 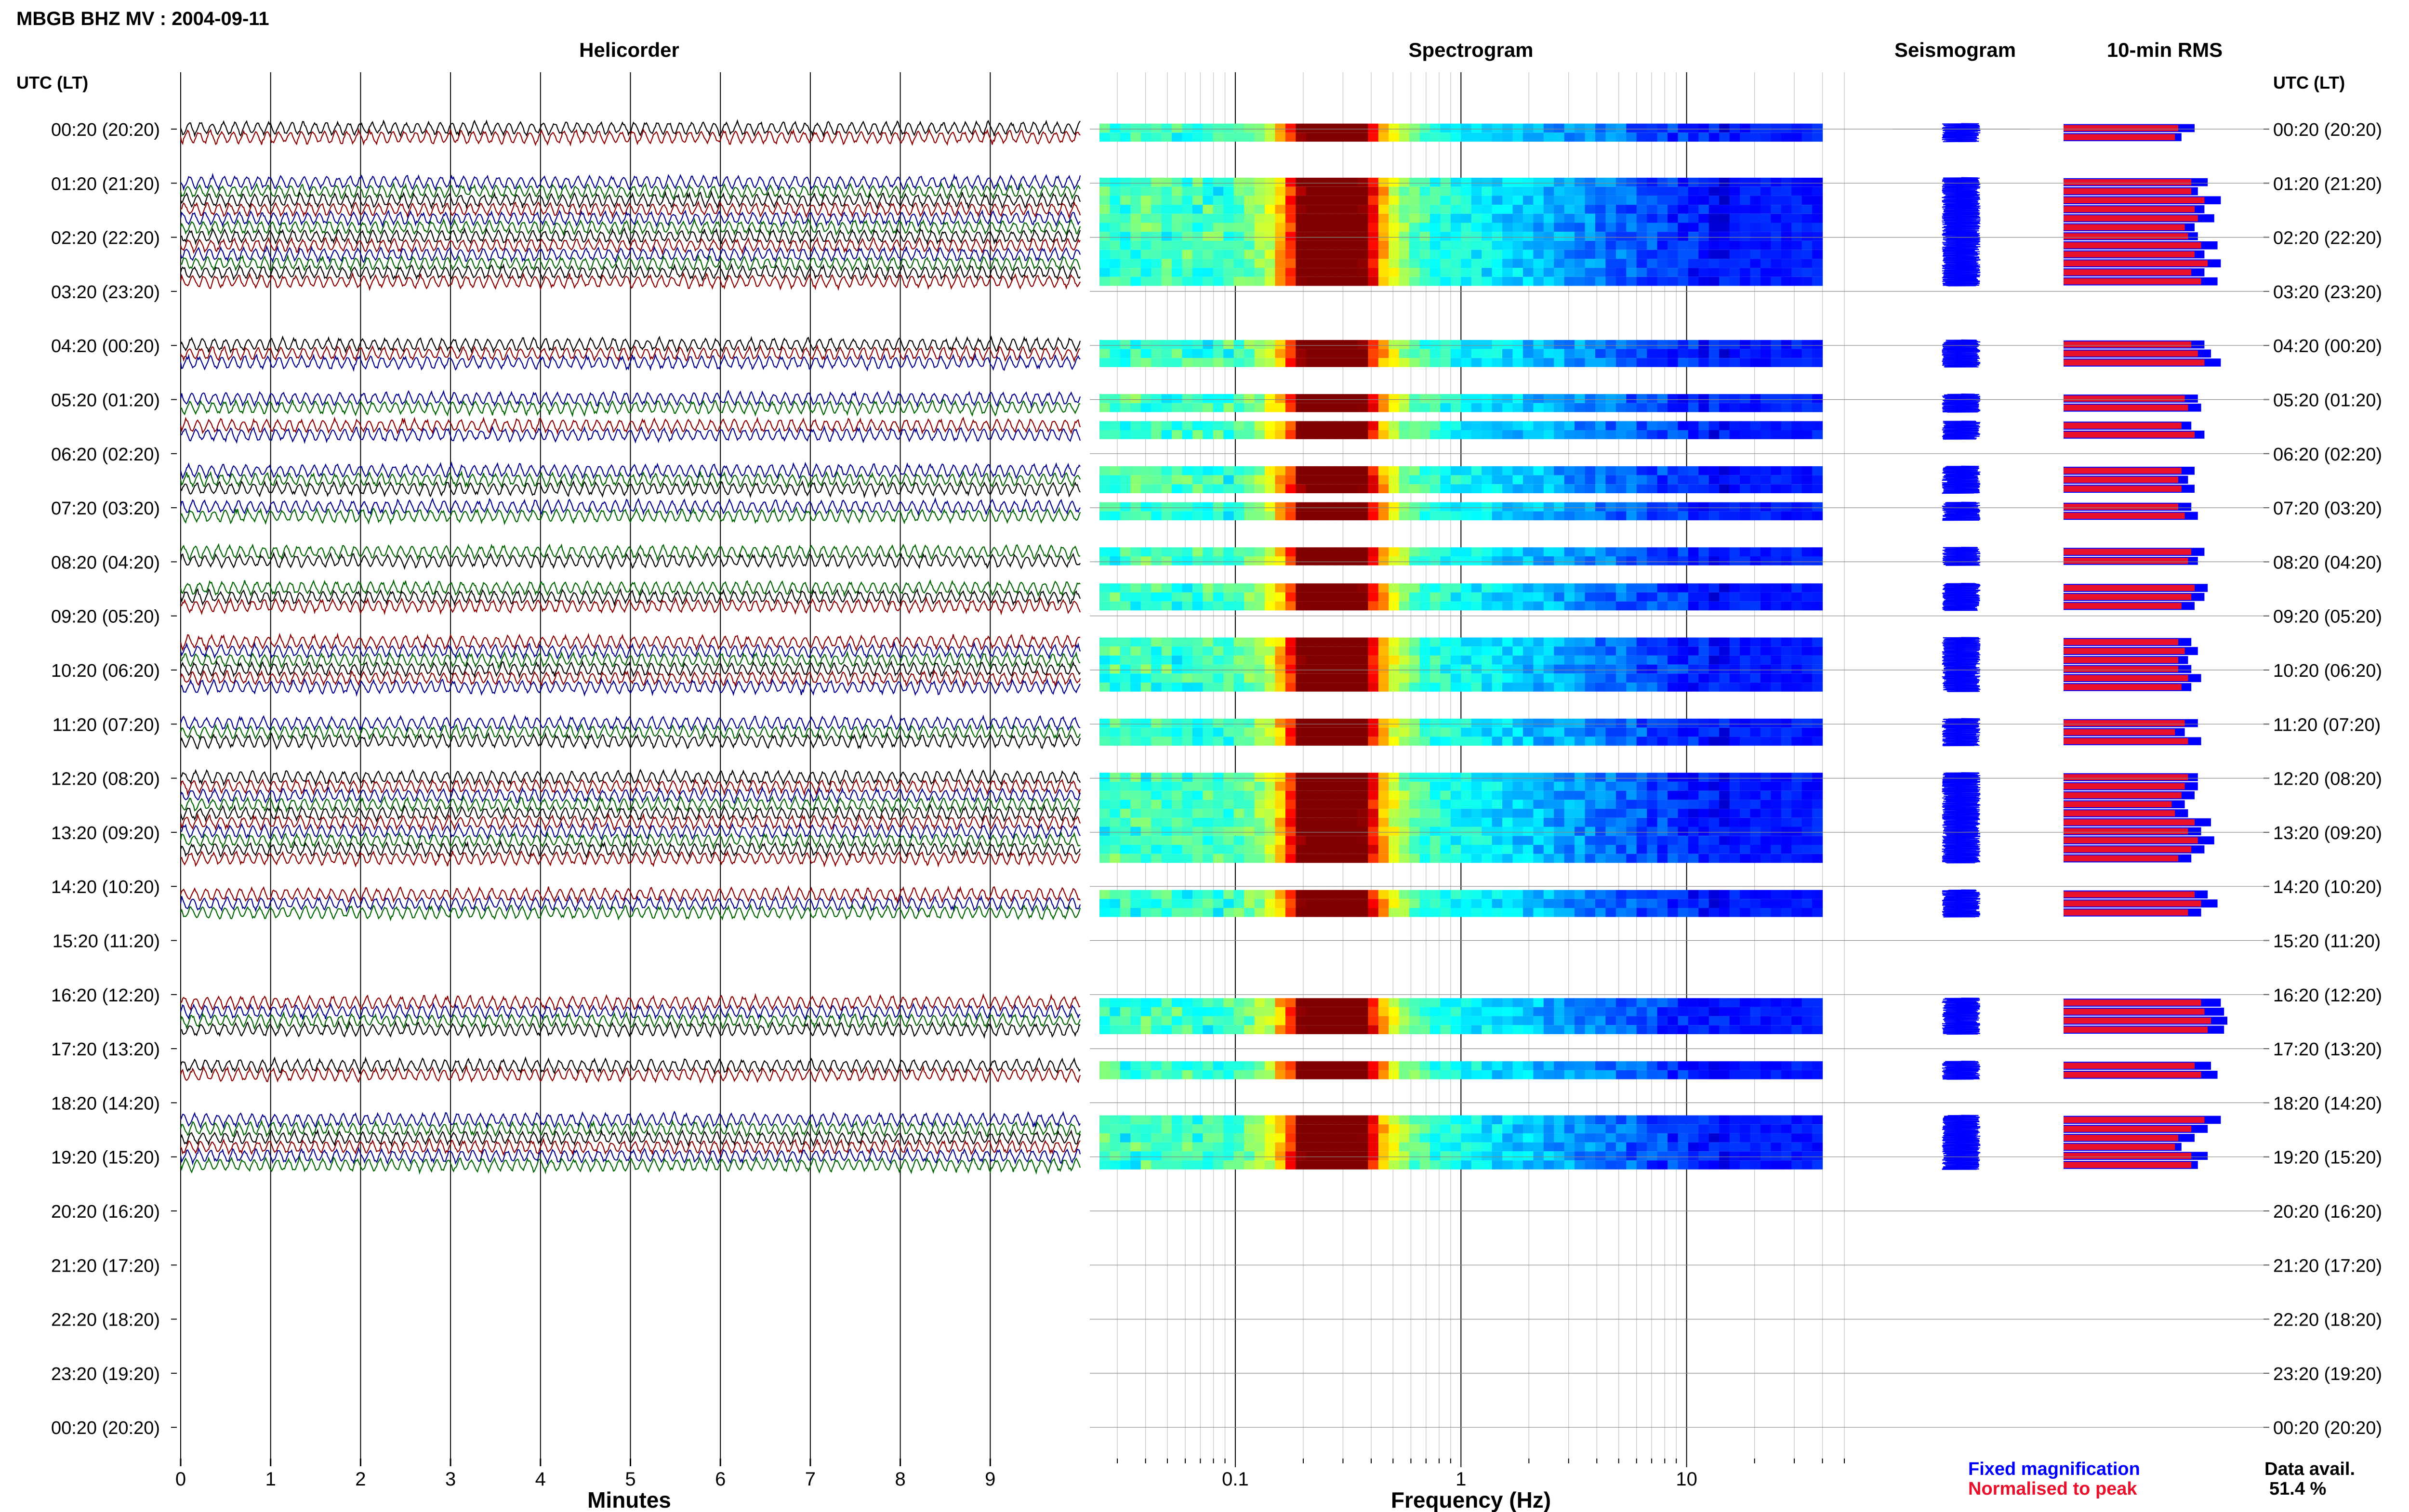 I want to click on hour-label-right: 12:20 (08:20), so click(x=2327, y=779).